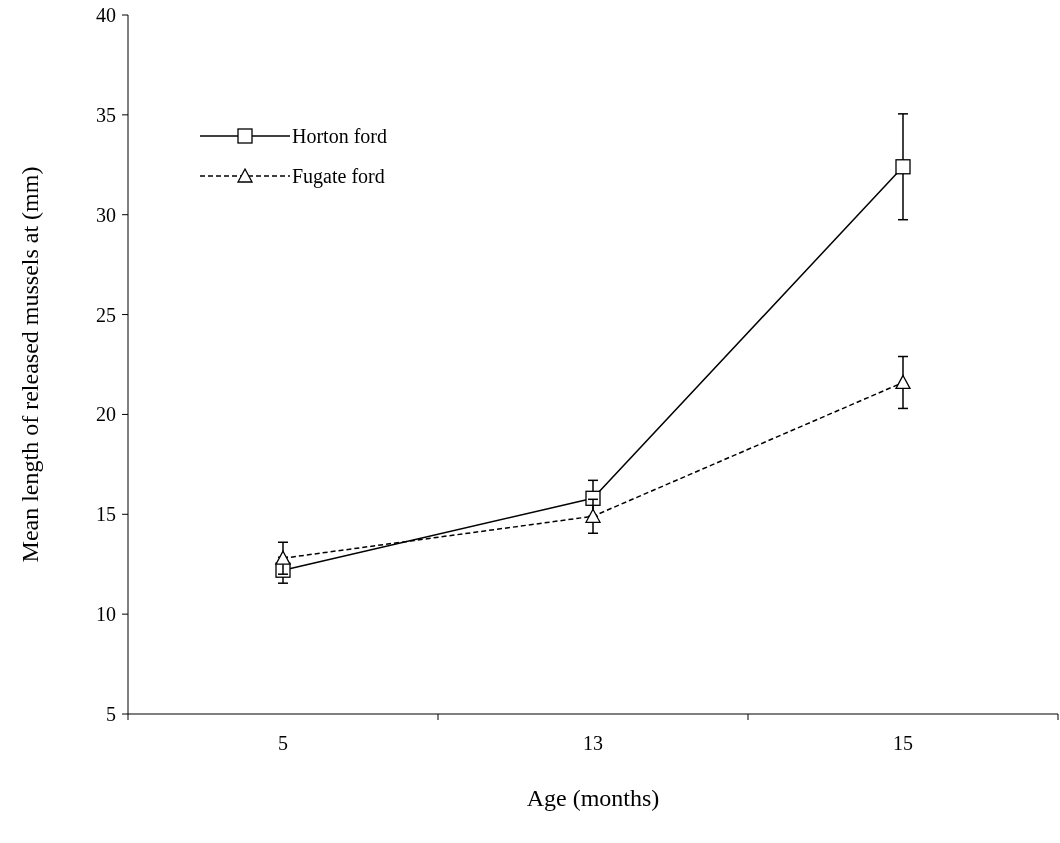 The width and height of the screenshot is (1060, 843). I want to click on legend-label: Fugate ford, so click(338, 176).